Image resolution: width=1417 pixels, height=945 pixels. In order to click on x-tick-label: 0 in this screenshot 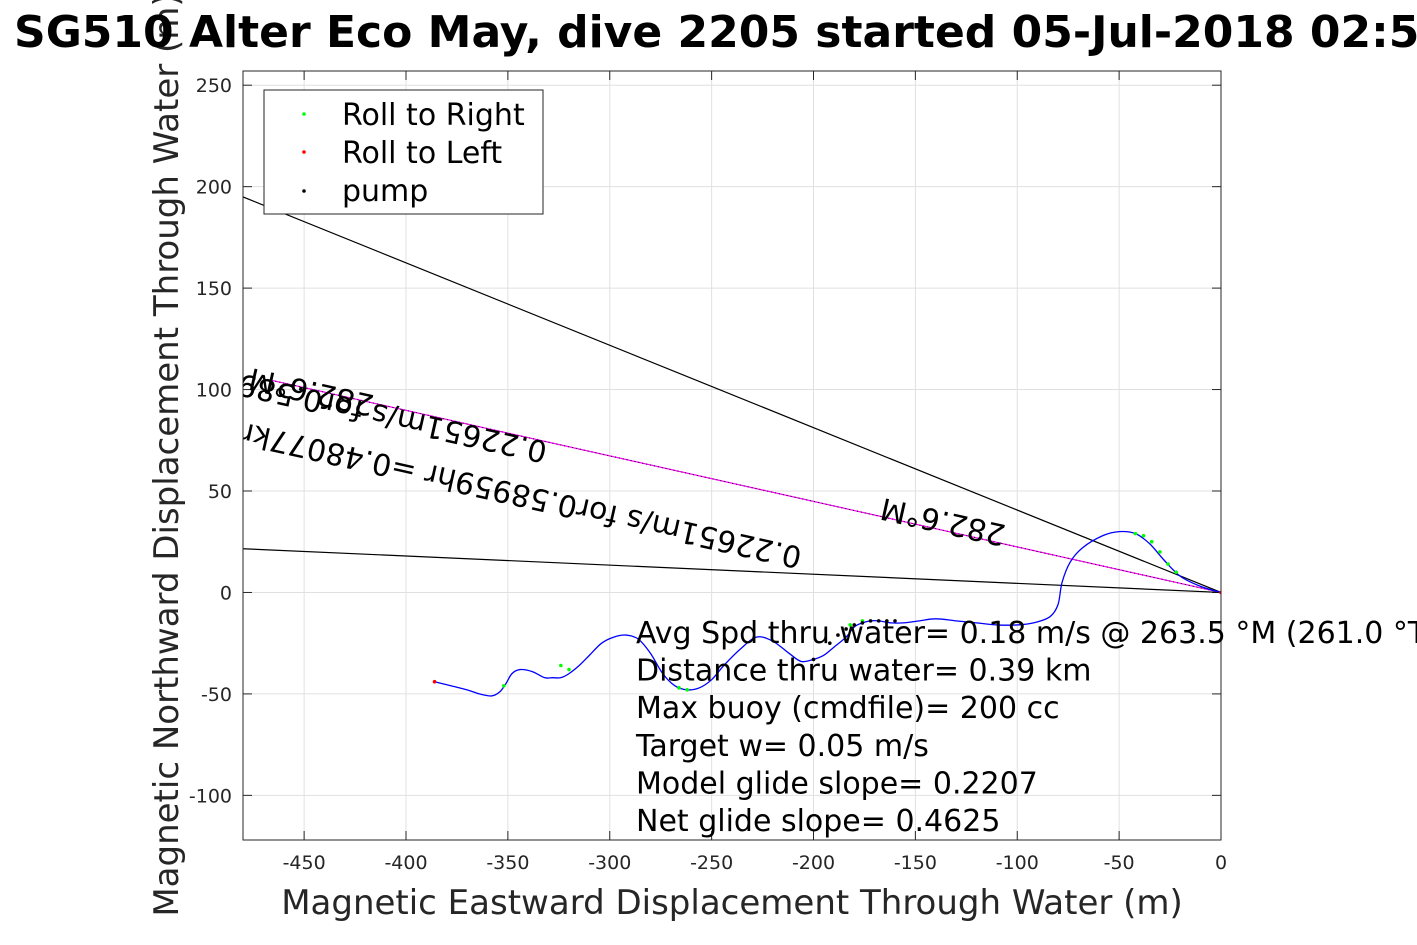, I will do `click(1221, 863)`.